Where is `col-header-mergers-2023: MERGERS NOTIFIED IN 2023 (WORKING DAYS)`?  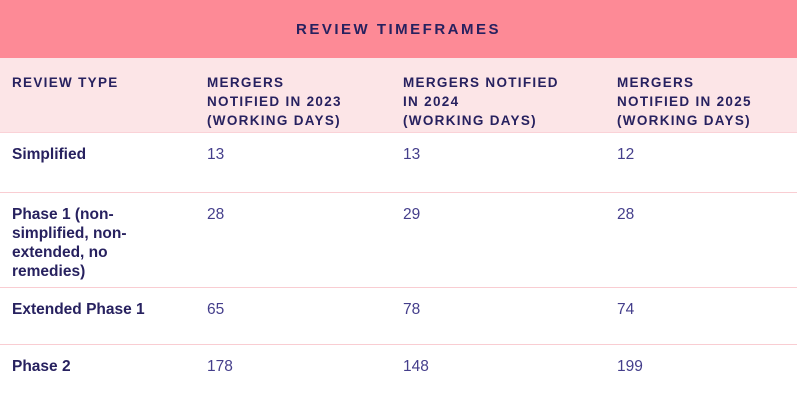
col-header-mergers-2023: MERGERS NOTIFIED IN 2023 (WORKING DAYS) is located at coordinates (274, 101).